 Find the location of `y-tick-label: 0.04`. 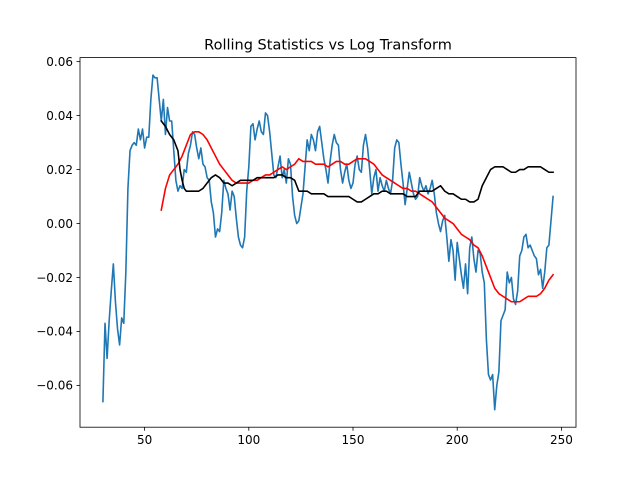

y-tick-label: 0.04 is located at coordinates (59, 116).